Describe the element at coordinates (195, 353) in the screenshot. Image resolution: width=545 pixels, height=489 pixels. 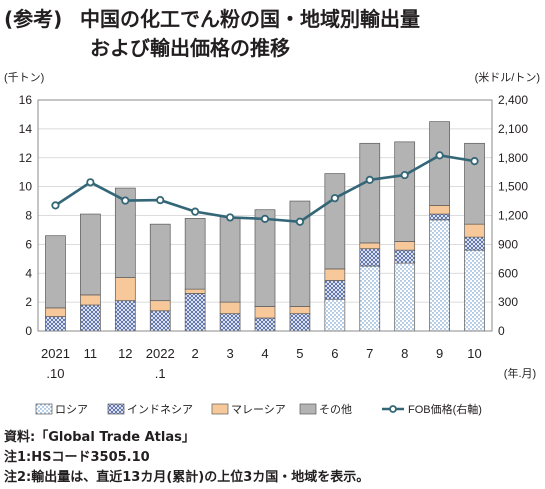
I see `x-tick-label: 2` at that location.